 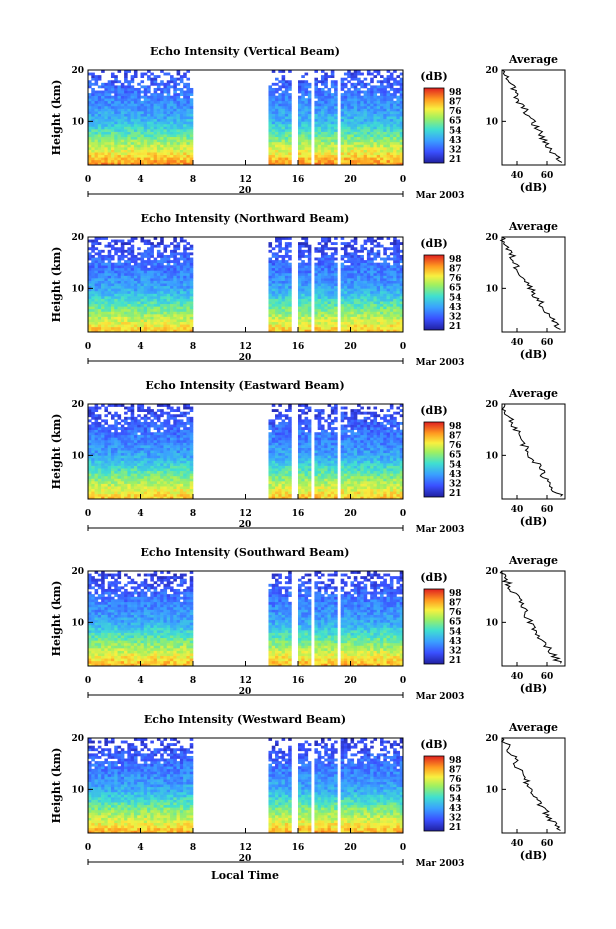 I want to click on panel-title: Echo Intensity (Eastward Beam), so click(x=244, y=385).